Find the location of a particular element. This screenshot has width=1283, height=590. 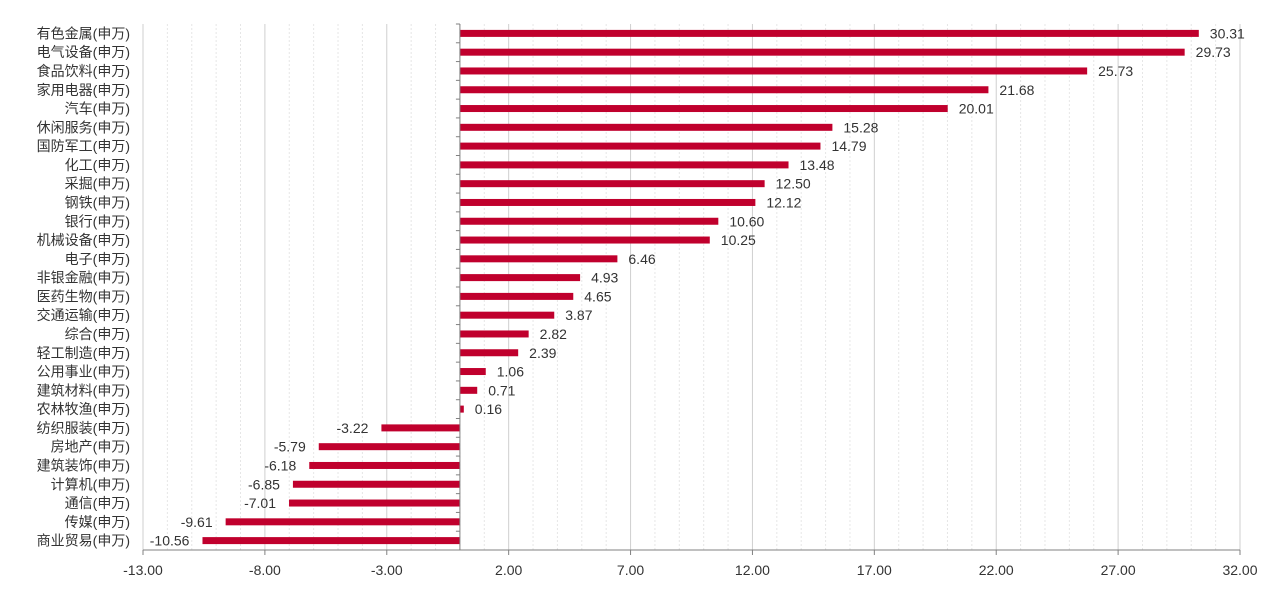

category-label-13: 非银金融(申万) is located at coordinates (83, 278).